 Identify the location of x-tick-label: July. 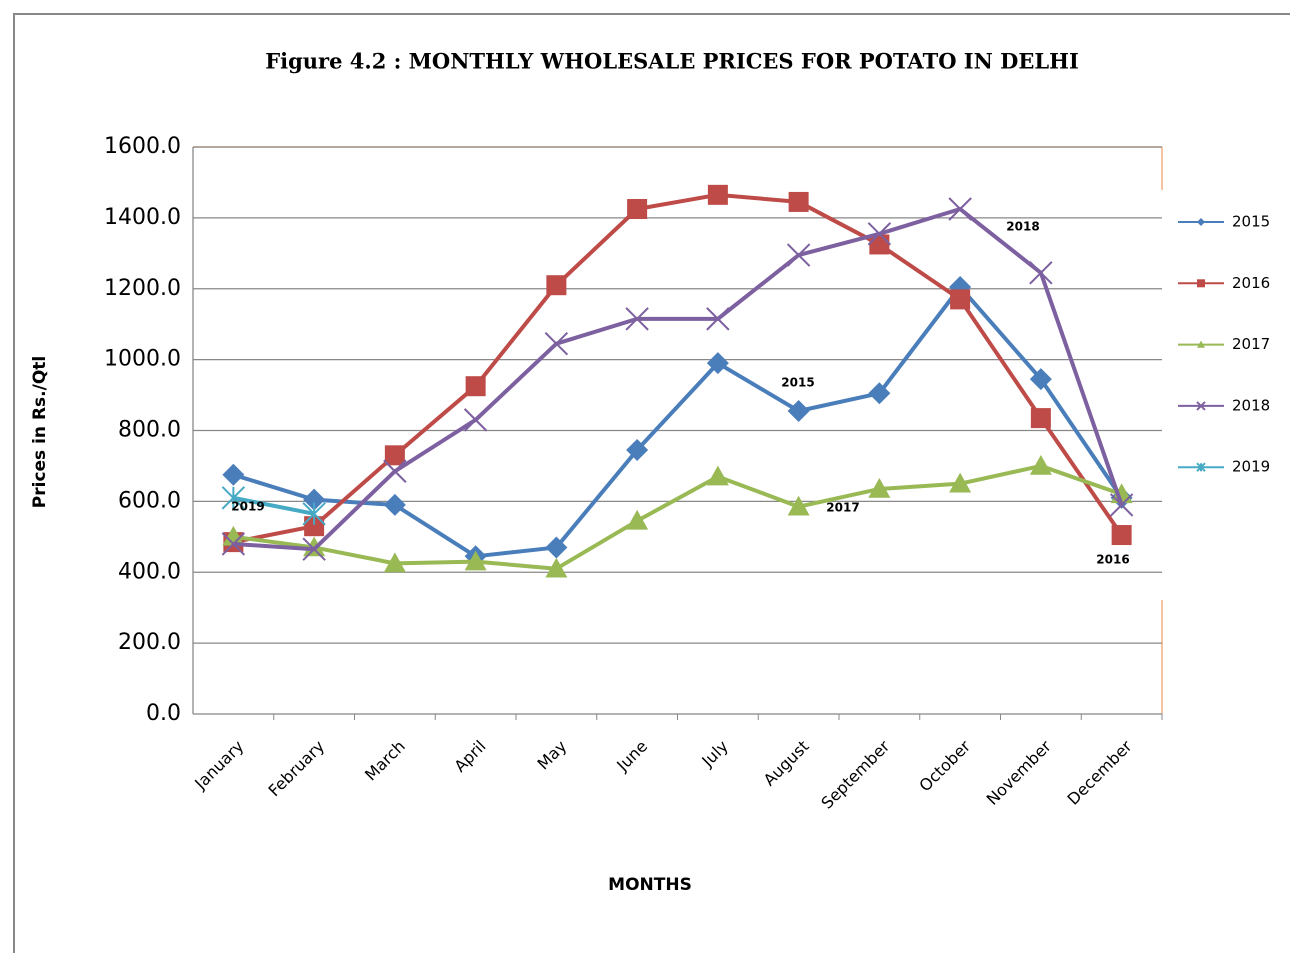
(714, 754).